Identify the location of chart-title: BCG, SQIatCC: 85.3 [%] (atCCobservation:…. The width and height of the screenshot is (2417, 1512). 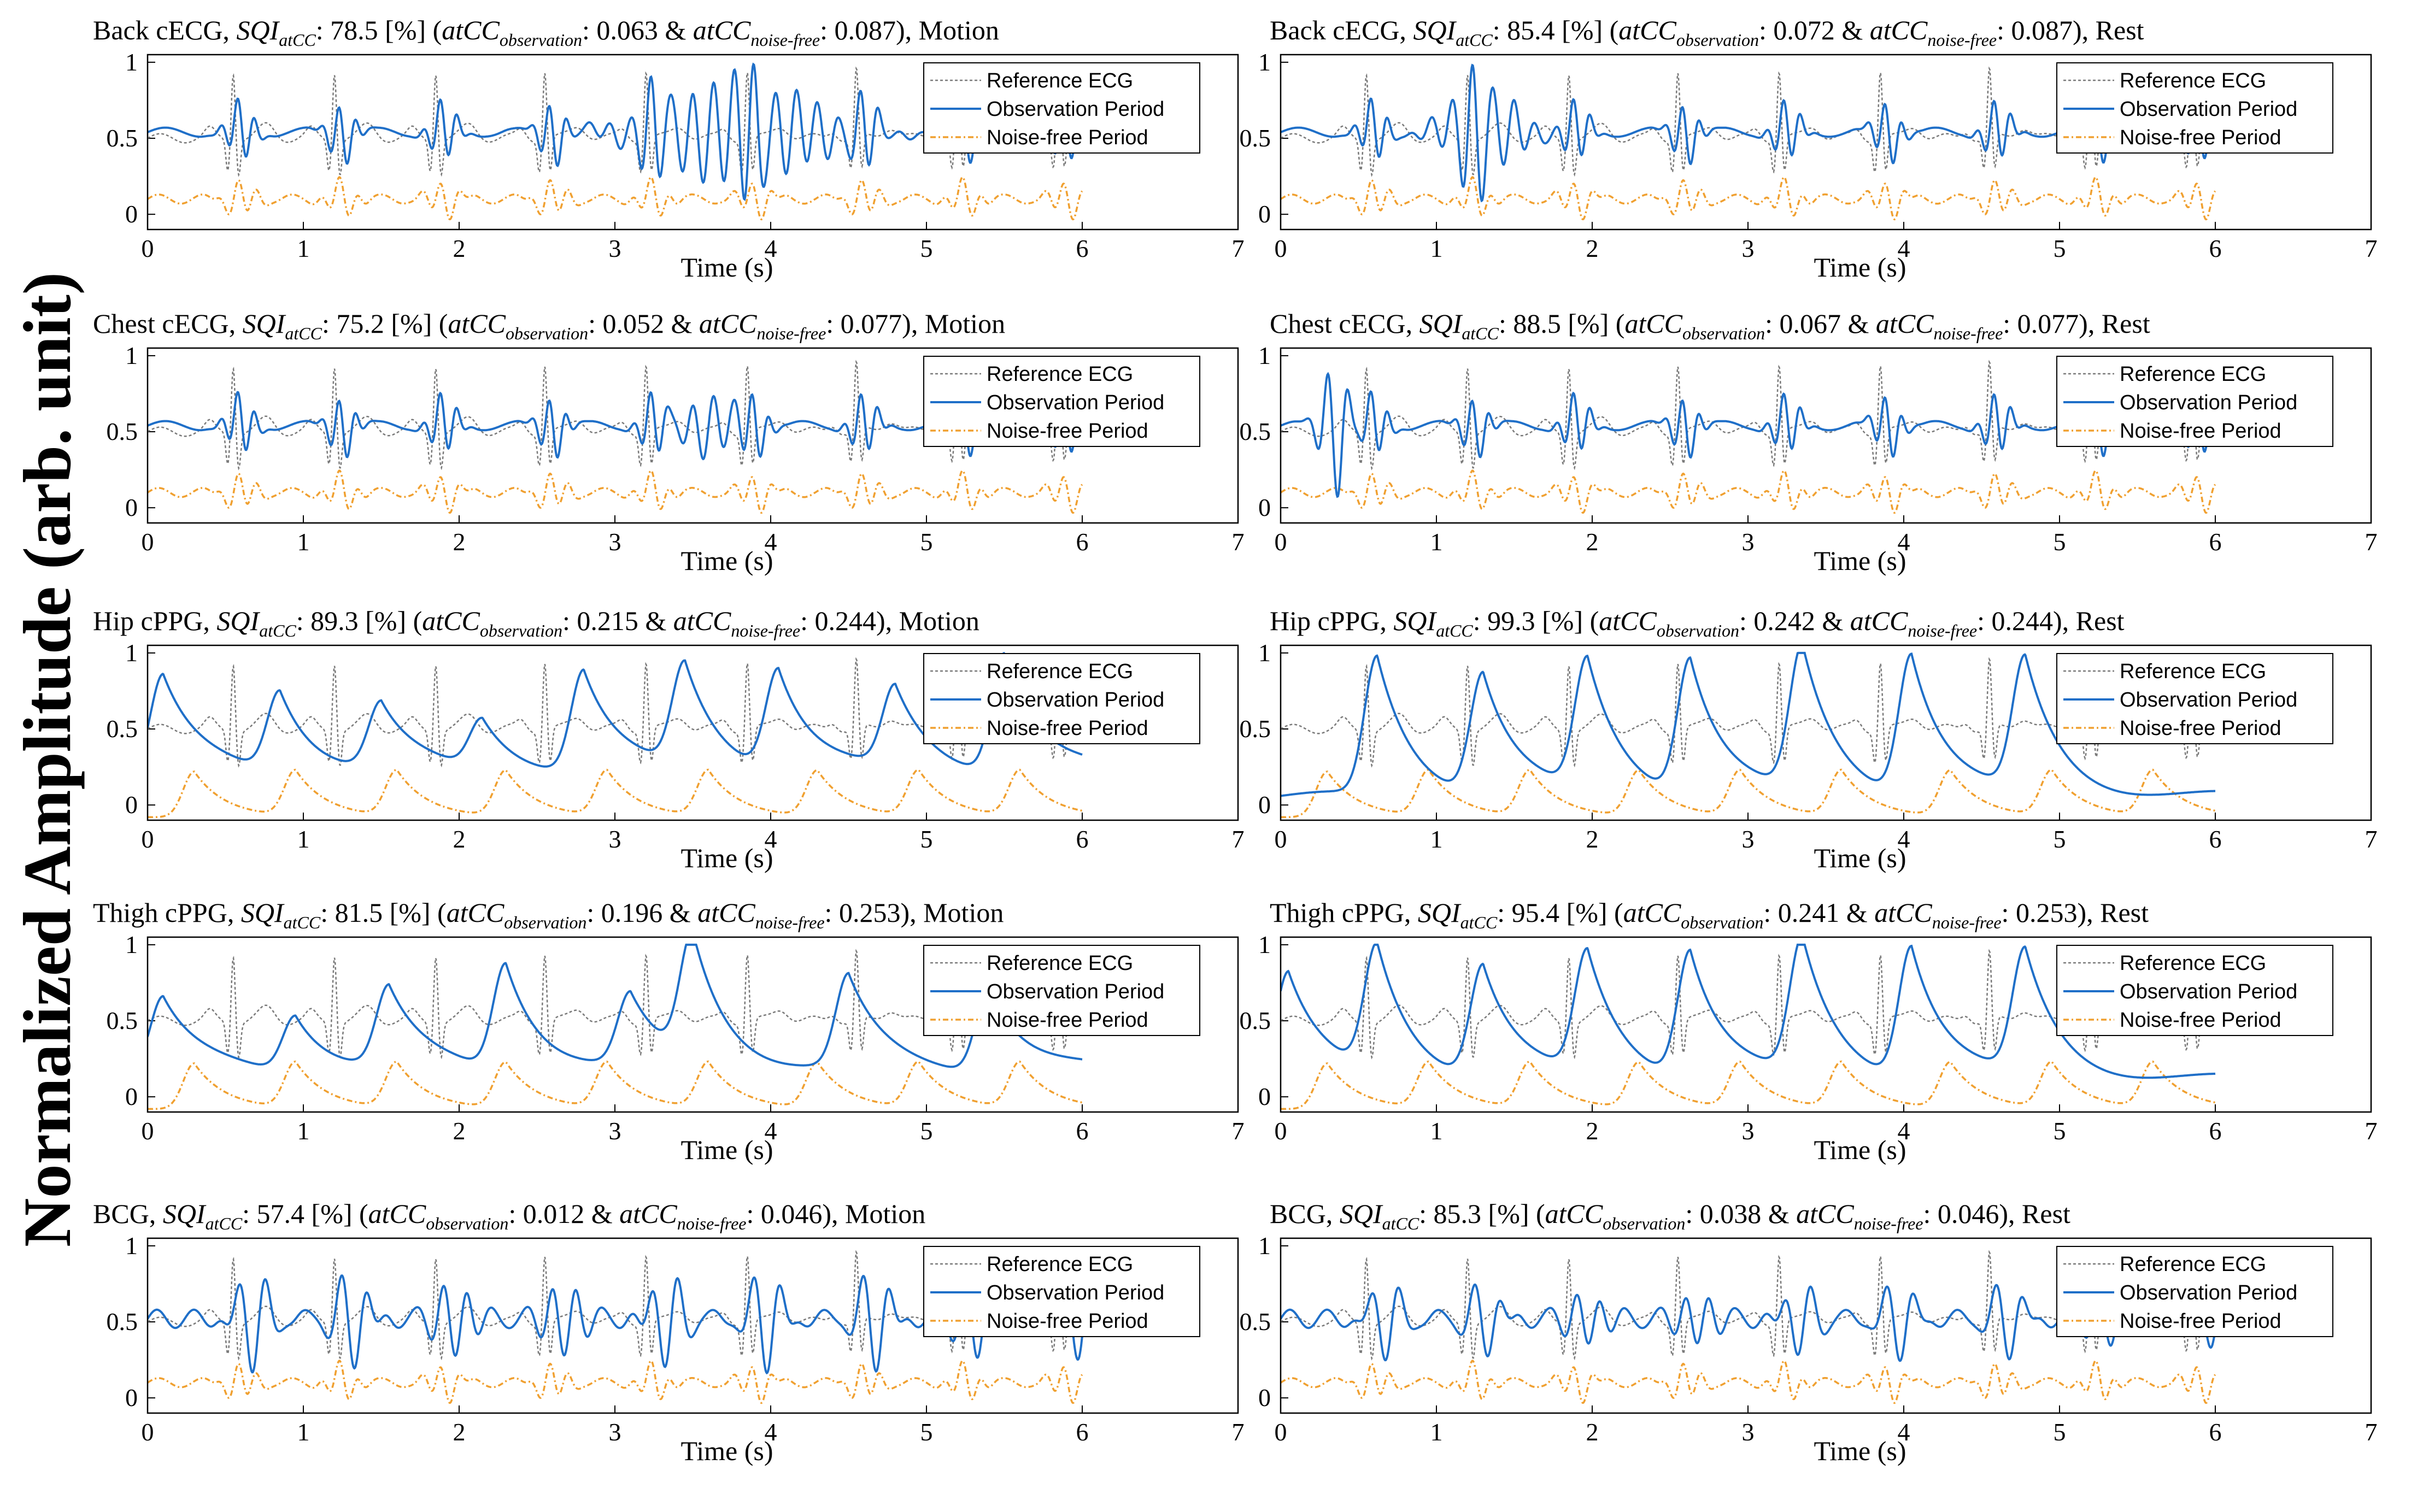
(1670, 1215).